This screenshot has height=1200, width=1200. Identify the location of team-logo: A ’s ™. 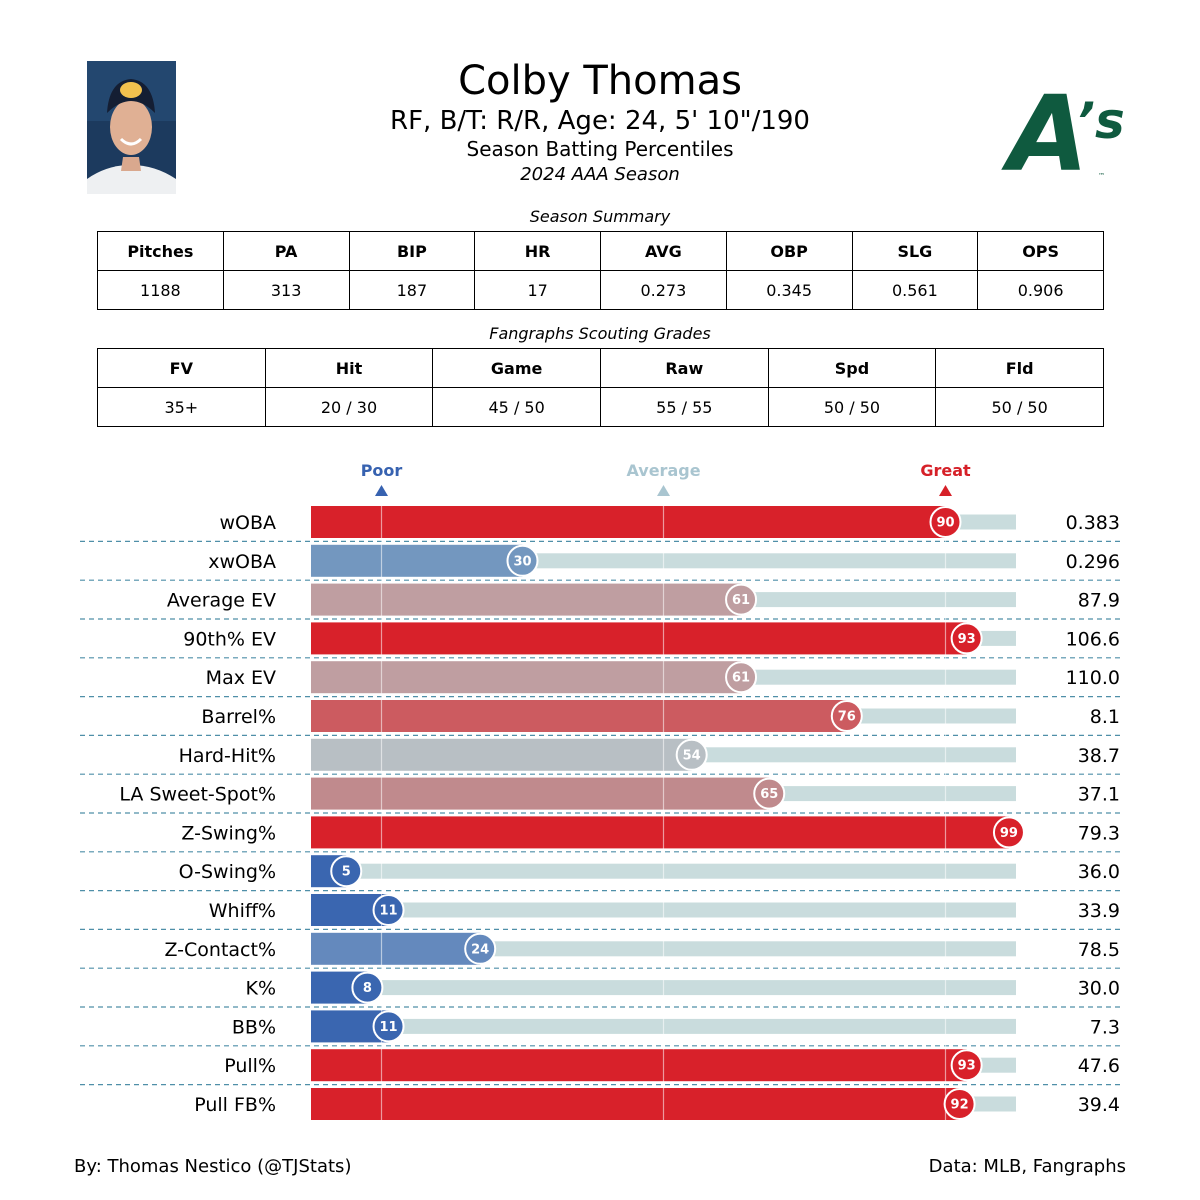
(1063, 128).